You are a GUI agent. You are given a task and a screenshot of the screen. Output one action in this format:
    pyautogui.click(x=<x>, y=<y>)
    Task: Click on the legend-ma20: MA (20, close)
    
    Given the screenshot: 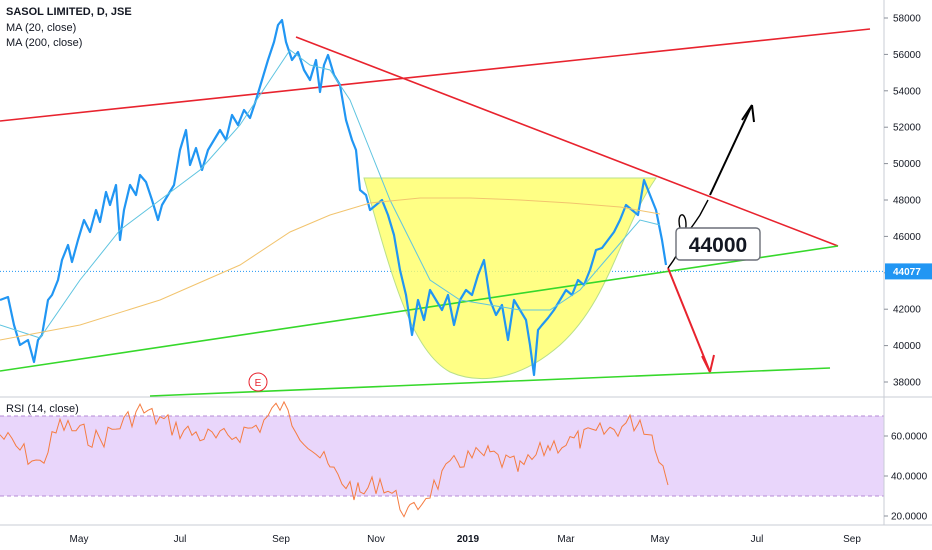 What is the action you would take?
    pyautogui.click(x=41, y=28)
    